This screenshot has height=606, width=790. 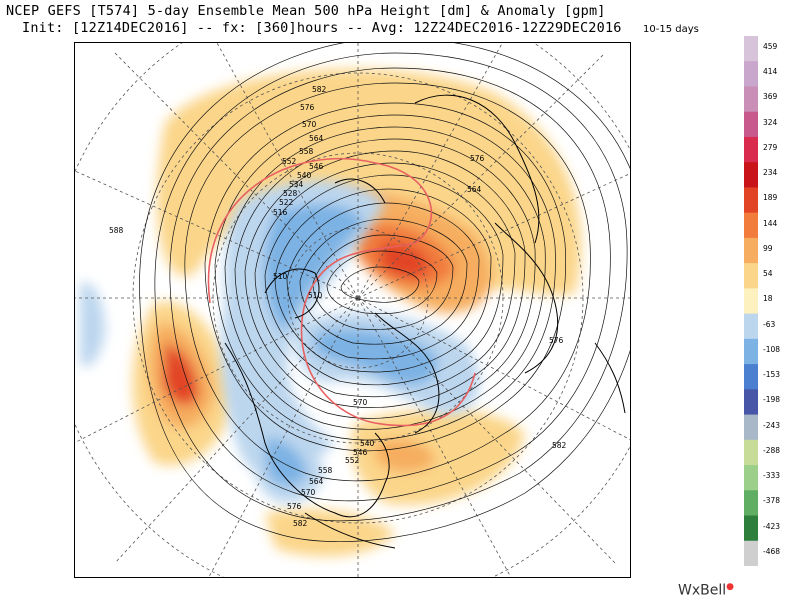 What do you see at coordinates (768, 299) in the screenshot?
I see `colorbar-label: 18` at bounding box center [768, 299].